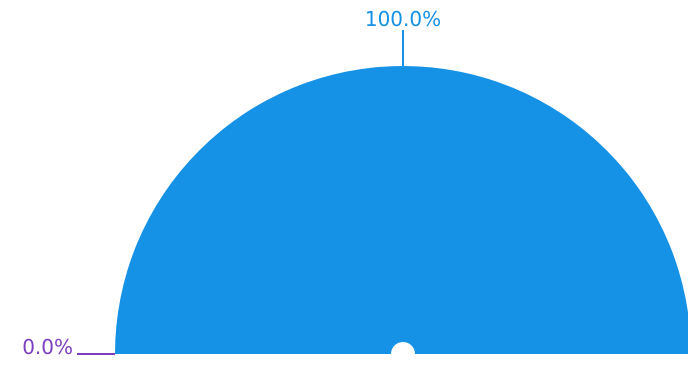 Image resolution: width=688 pixels, height=365 pixels. I want to click on slice-0-0-label: 0.0%, so click(47, 347).